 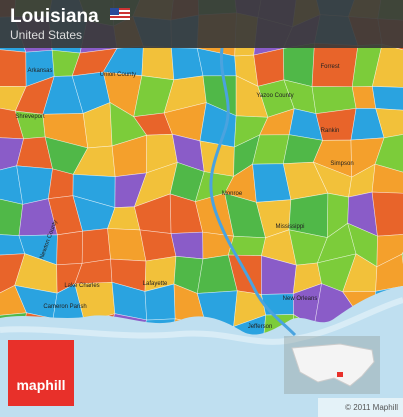 What do you see at coordinates (341, 164) in the screenshot?
I see `place-label: Simpson` at bounding box center [341, 164].